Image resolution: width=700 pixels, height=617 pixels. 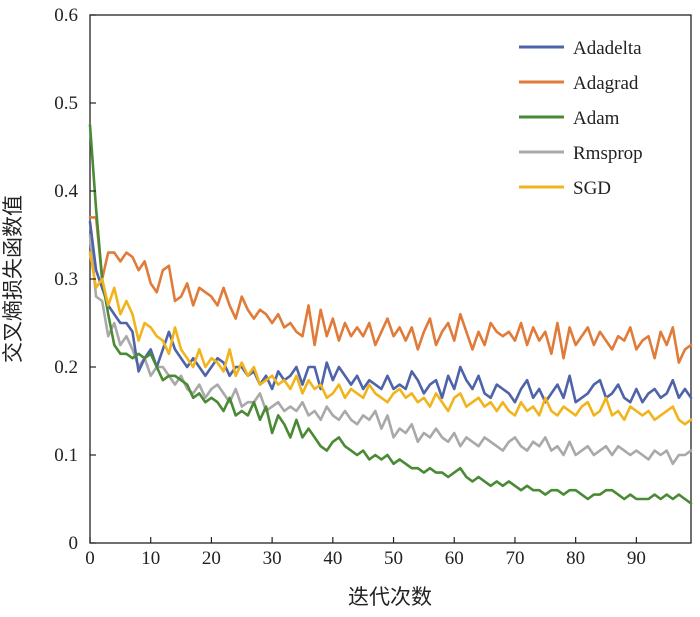 What do you see at coordinates (575, 558) in the screenshot?
I see `x-tick-label: 80` at bounding box center [575, 558].